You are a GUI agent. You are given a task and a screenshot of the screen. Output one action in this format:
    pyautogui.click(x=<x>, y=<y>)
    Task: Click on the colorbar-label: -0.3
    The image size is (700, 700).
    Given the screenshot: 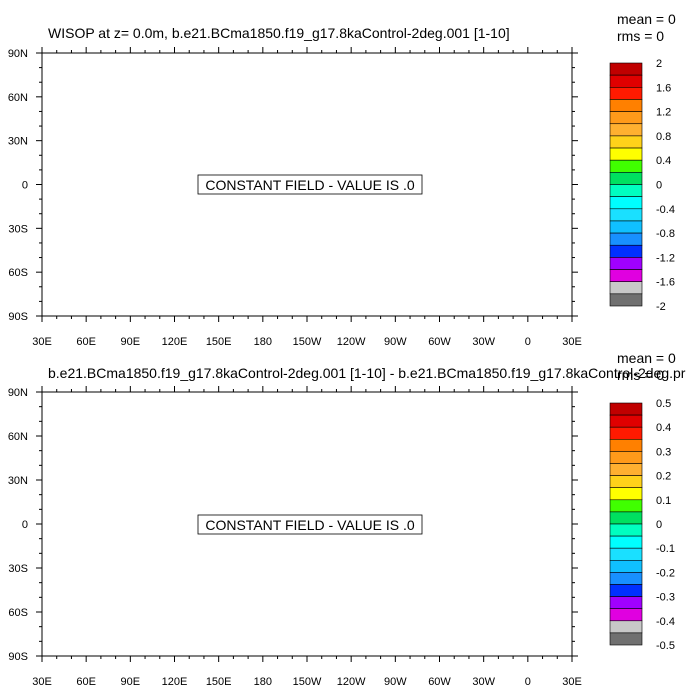 What is the action you would take?
    pyautogui.click(x=665, y=598)
    